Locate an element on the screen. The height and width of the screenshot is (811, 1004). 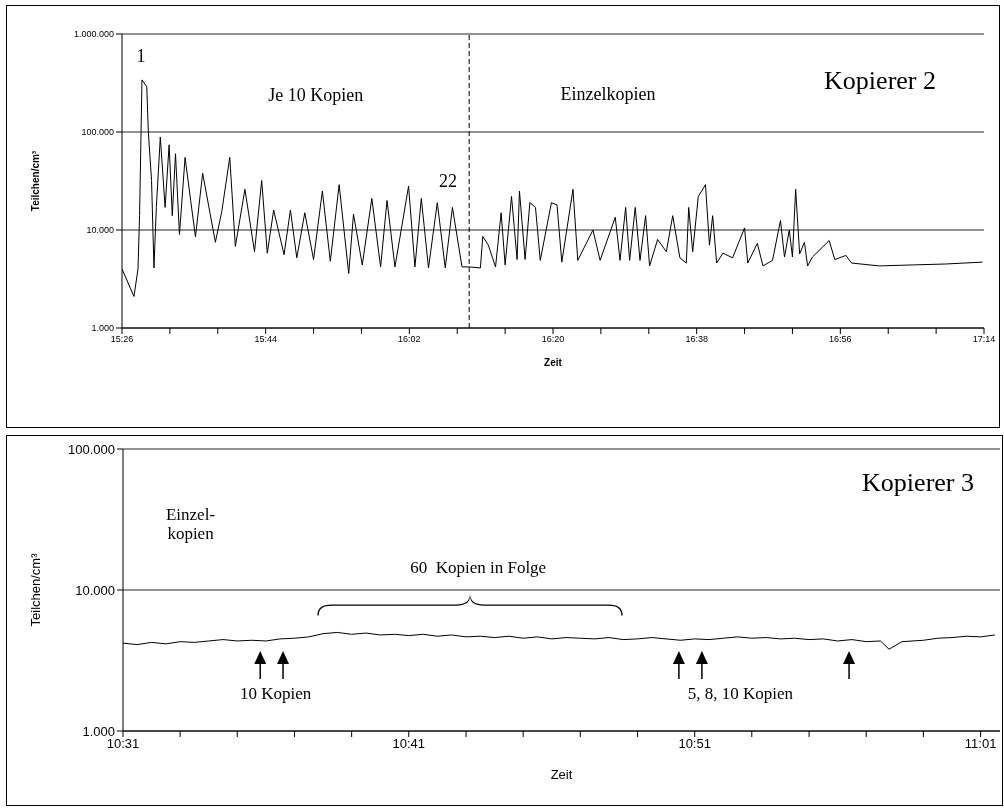
annotation: Einzelkopien is located at coordinates (608, 93).